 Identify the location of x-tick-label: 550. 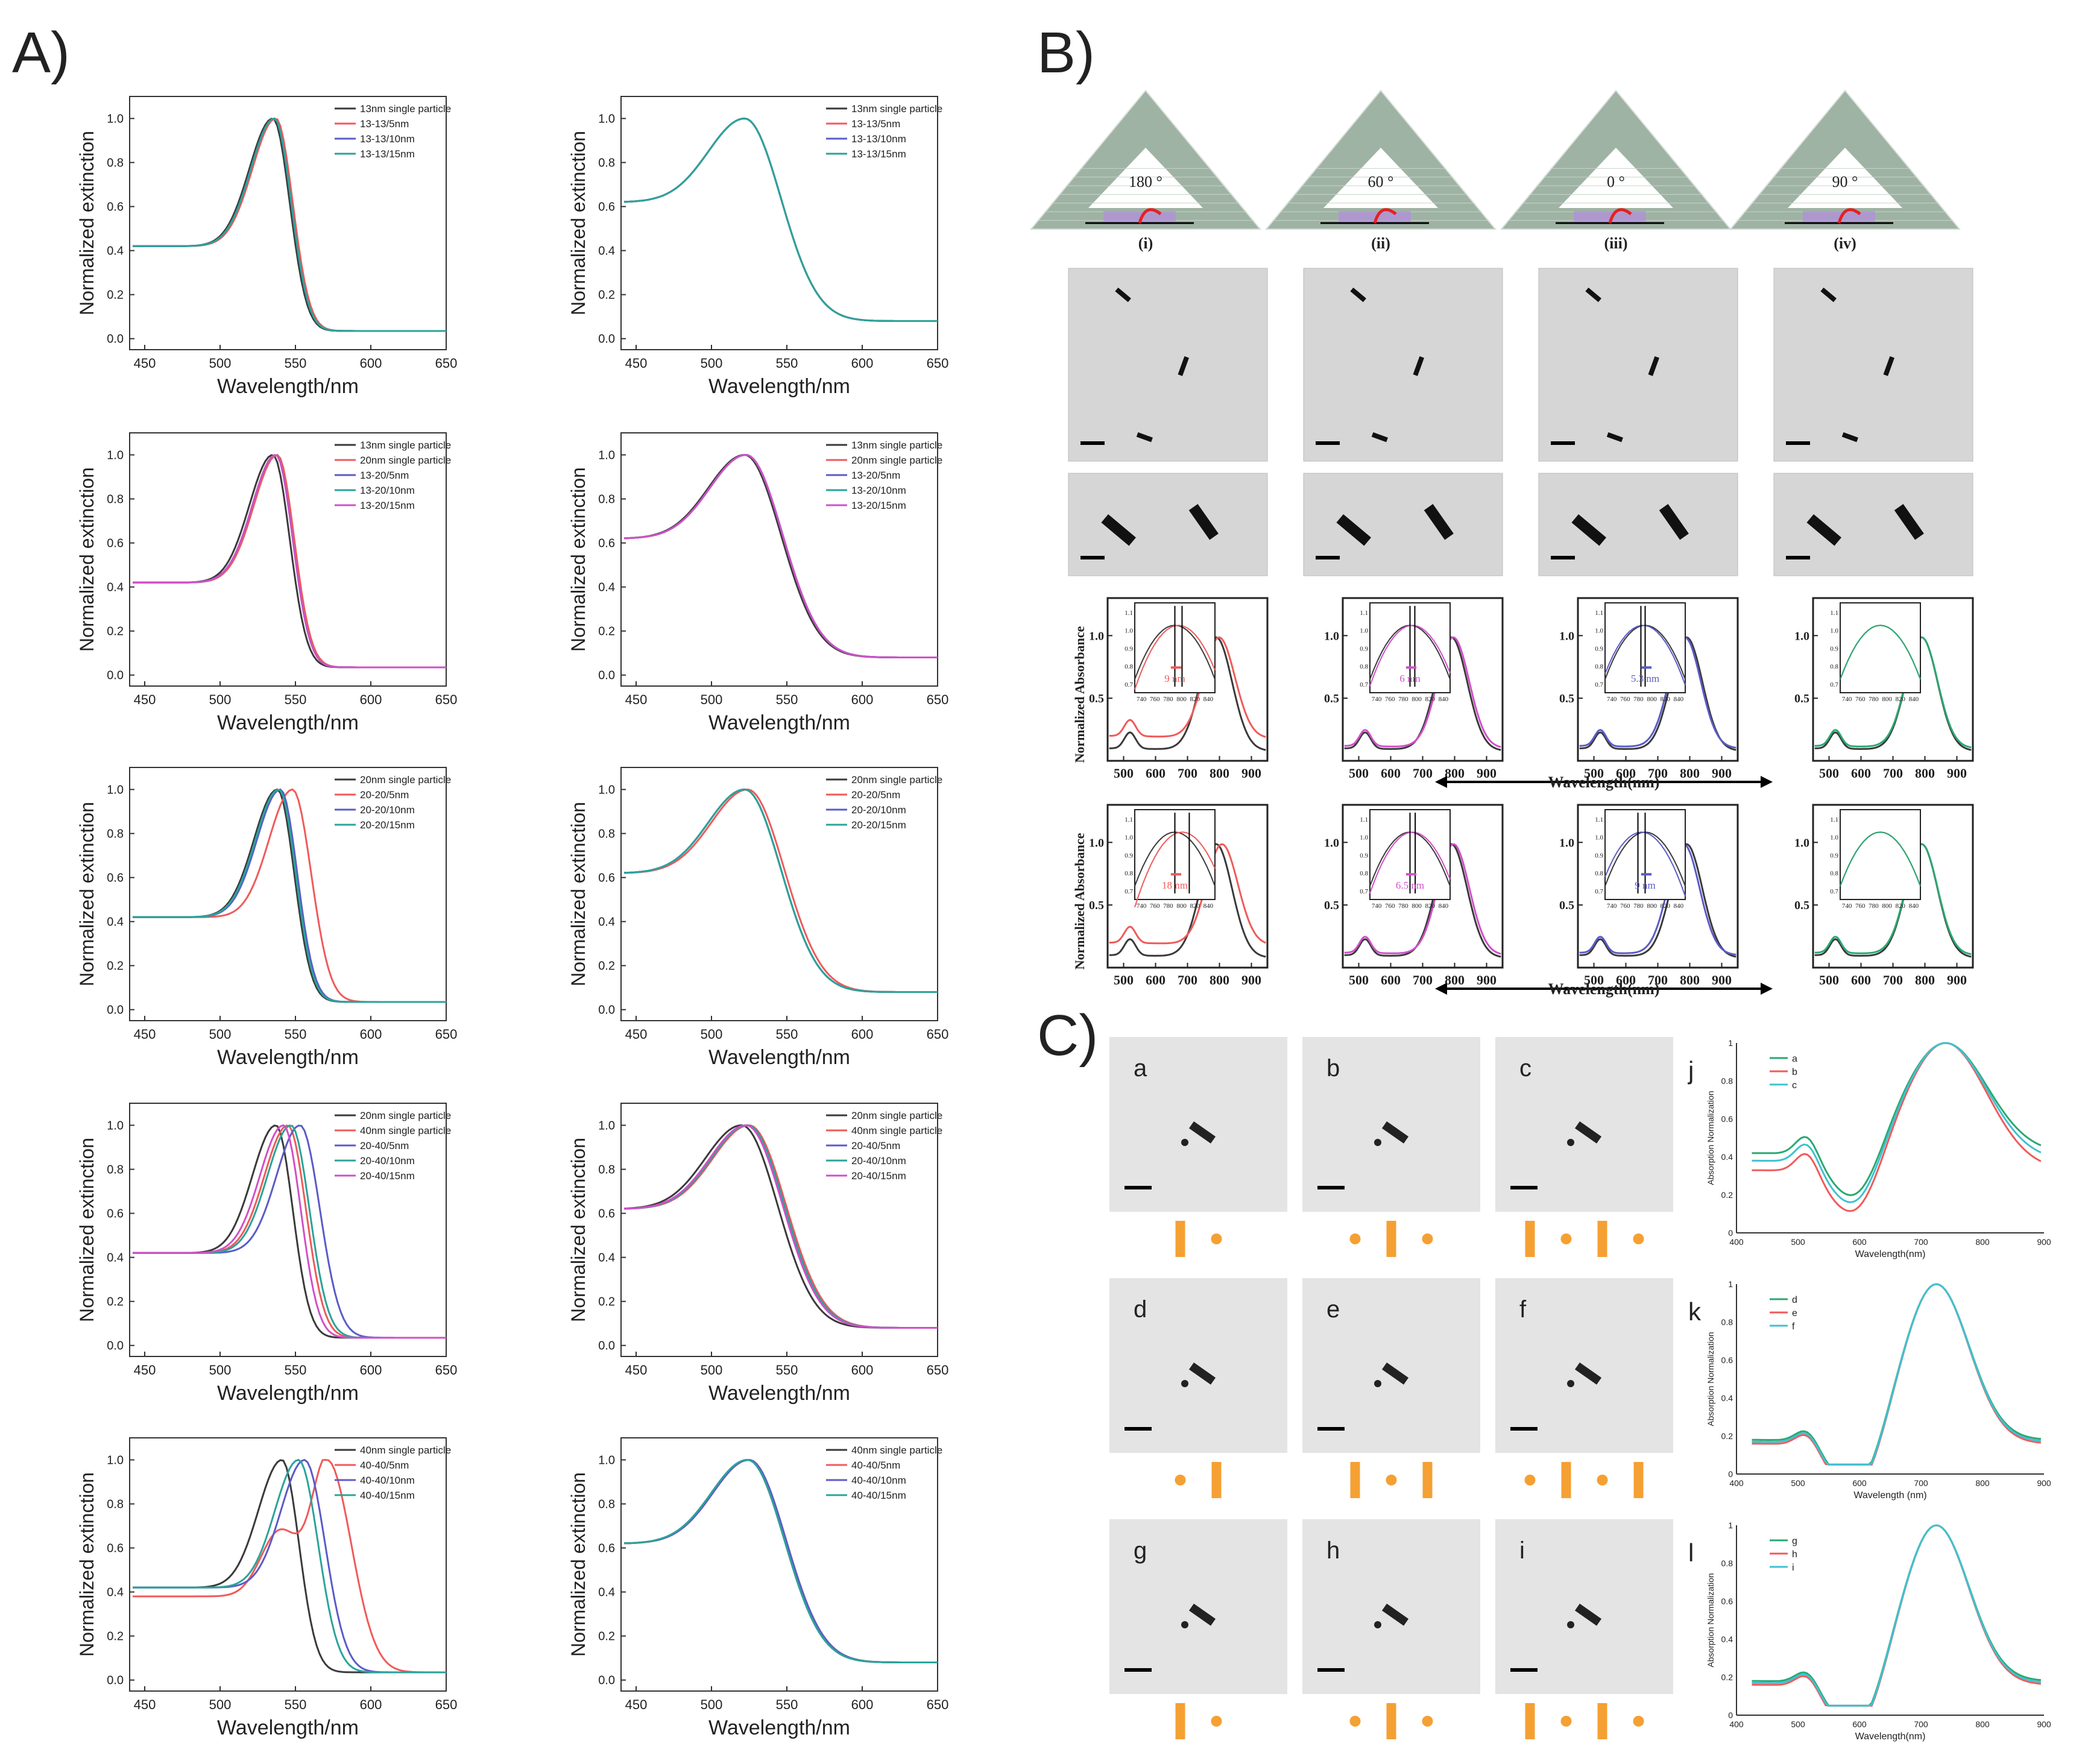
(787, 364).